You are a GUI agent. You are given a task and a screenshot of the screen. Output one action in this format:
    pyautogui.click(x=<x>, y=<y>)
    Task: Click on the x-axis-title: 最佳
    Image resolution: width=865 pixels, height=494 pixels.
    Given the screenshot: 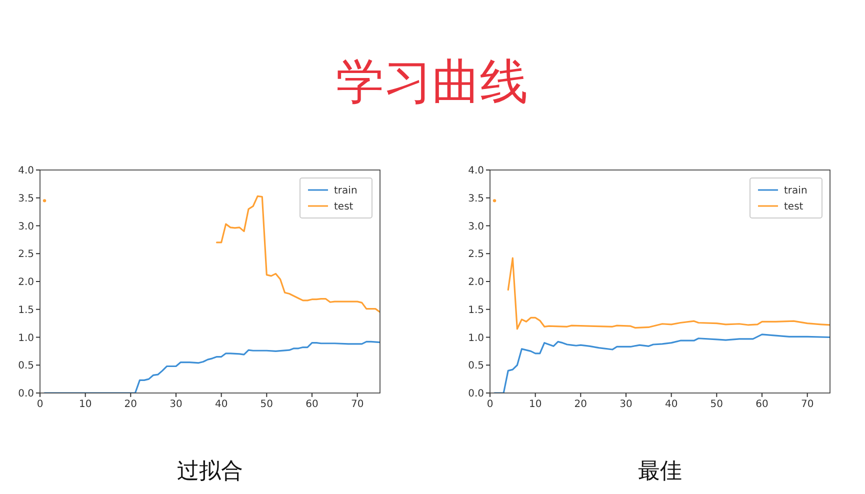 What is the action you would take?
    pyautogui.click(x=660, y=471)
    